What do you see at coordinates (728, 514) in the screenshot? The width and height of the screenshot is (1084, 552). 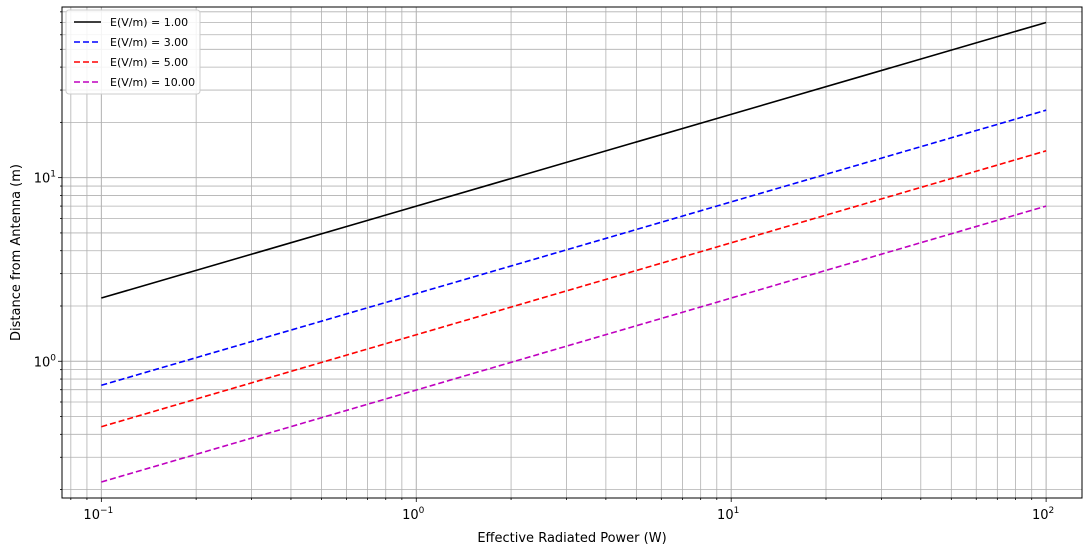 I see `x-tick-label: 10¹` at bounding box center [728, 514].